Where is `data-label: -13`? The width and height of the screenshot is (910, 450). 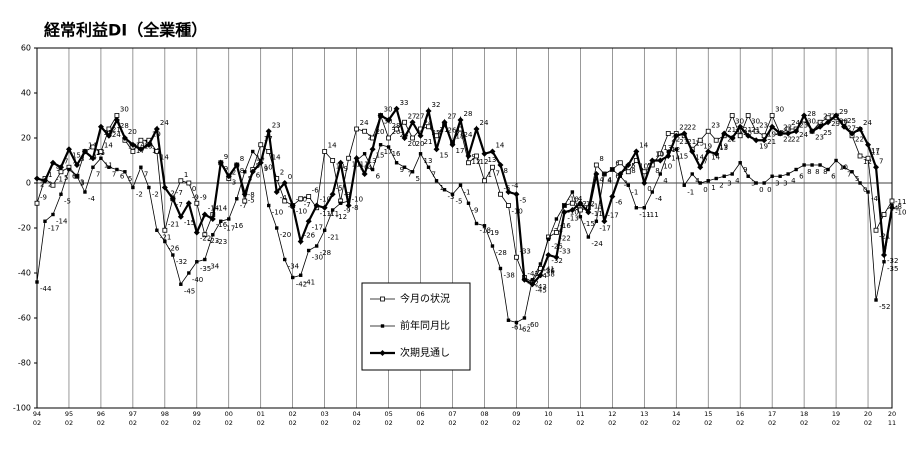 data-label: -13 is located at coordinates (596, 206).